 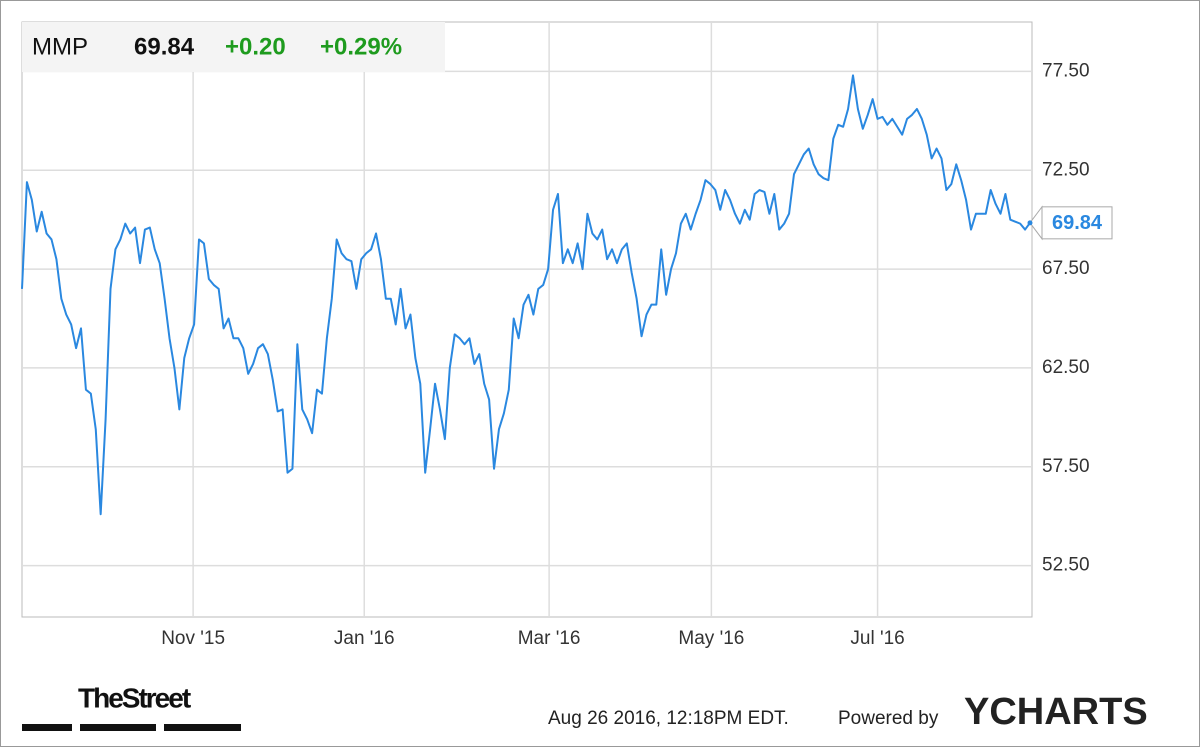 What do you see at coordinates (193, 638) in the screenshot?
I see `x-tick-label: Nov '15` at bounding box center [193, 638].